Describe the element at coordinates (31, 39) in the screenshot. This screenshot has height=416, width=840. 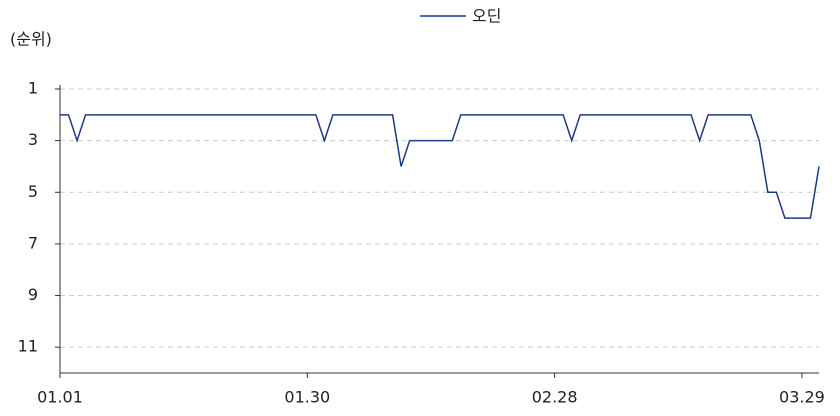
I see `y-axis-label: (순위)` at that location.